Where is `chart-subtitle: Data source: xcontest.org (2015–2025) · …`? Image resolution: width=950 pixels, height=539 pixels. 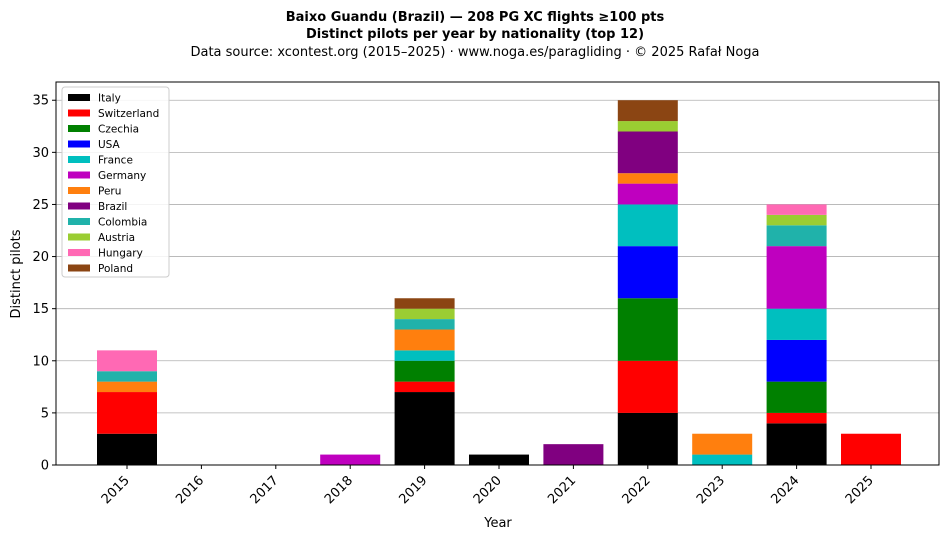 chart-subtitle: Data source: xcontest.org (2015–2025) · … is located at coordinates (474, 52).